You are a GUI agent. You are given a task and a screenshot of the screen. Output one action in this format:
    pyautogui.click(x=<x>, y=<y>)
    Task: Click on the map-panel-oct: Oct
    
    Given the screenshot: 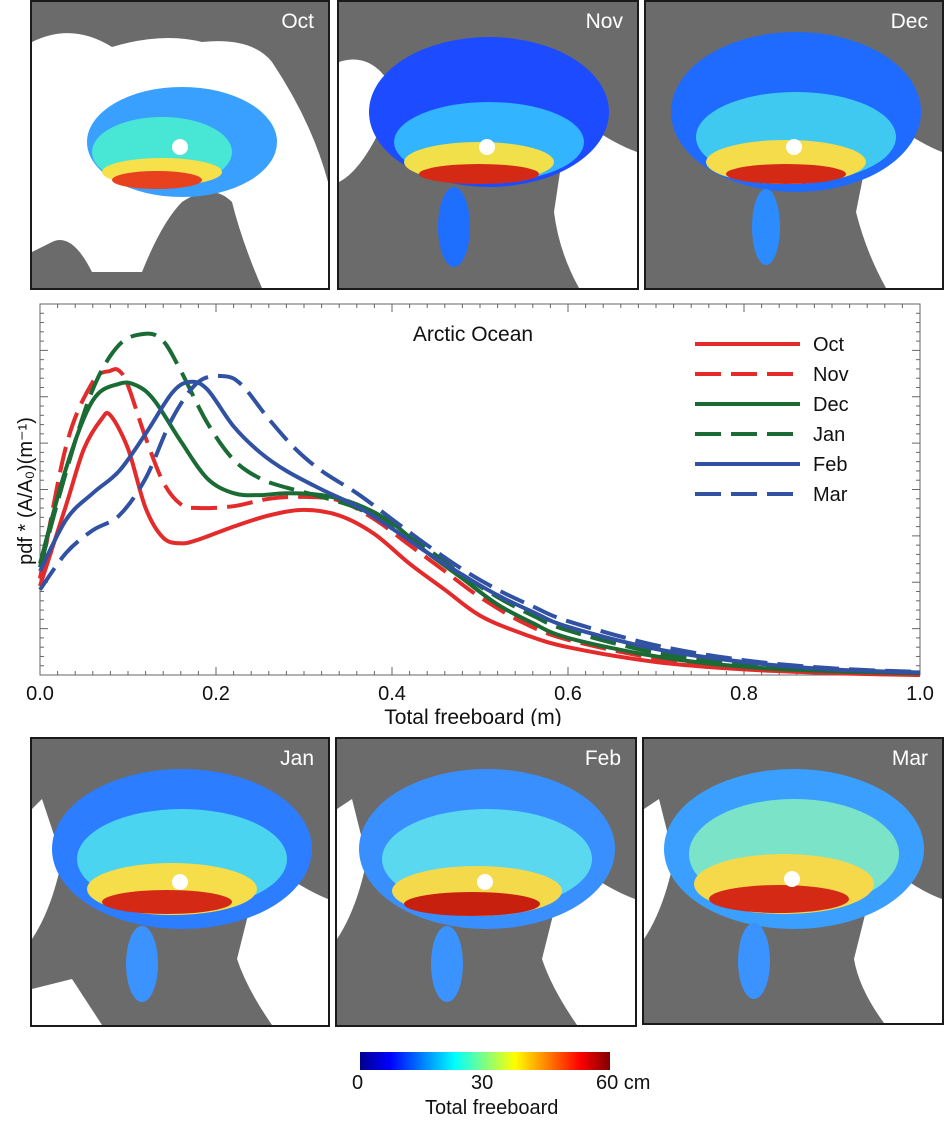 What is the action you would take?
    pyautogui.click(x=180, y=145)
    